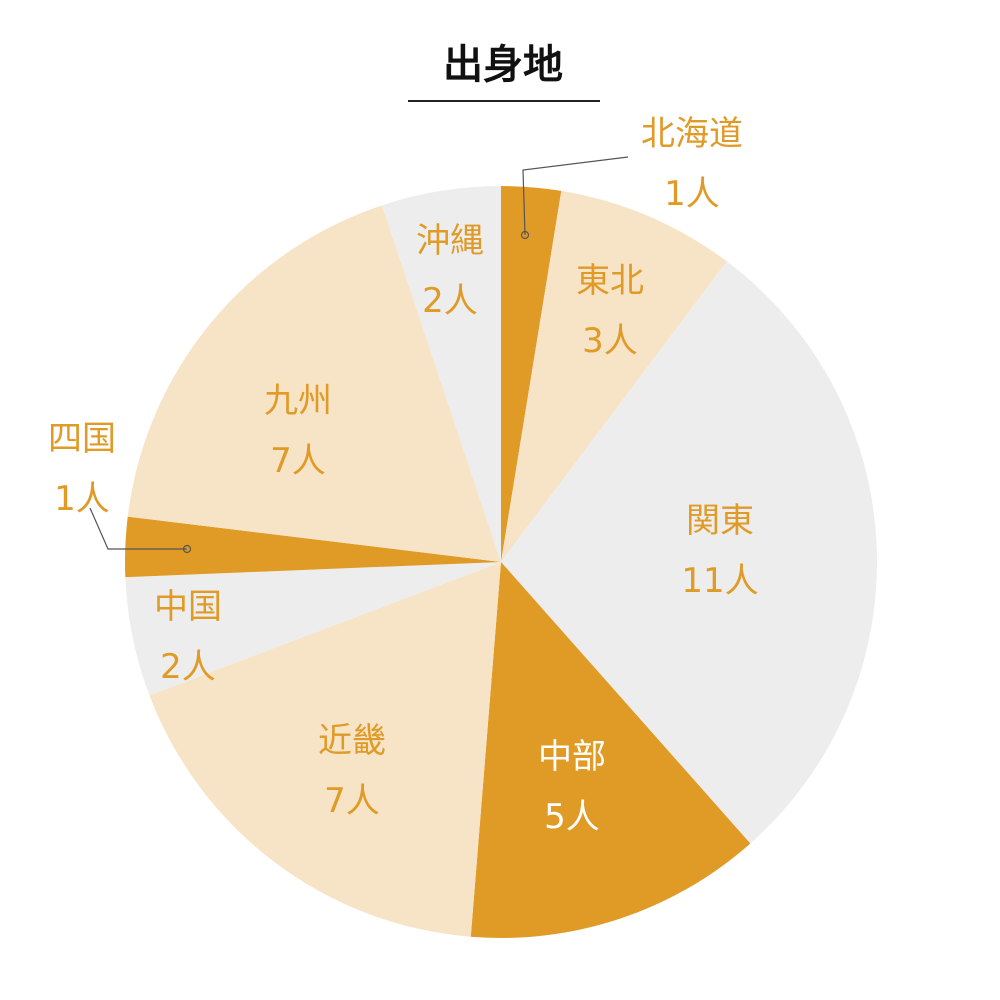 The height and width of the screenshot is (1000, 1000). Describe the element at coordinates (450, 301) in the screenshot. I see `value-label-沖縄: 2人` at that location.